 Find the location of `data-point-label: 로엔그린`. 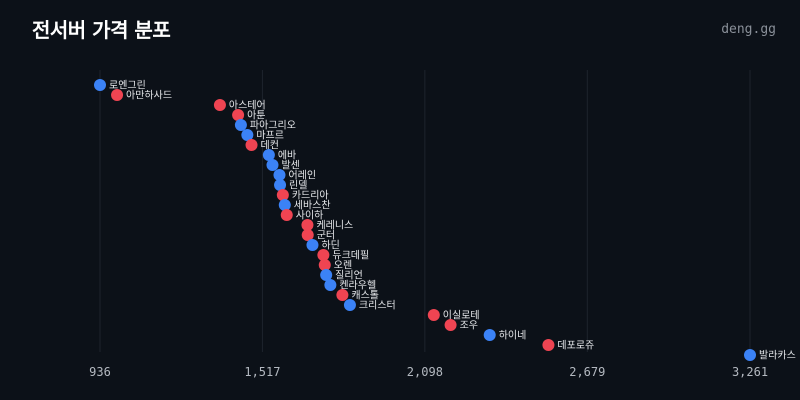

data-point-label: 로엔그린 is located at coordinates (127, 86).